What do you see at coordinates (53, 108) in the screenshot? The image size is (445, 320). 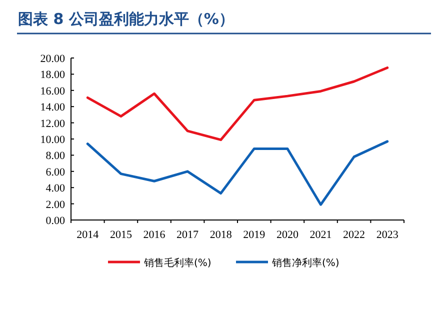 I see `y-tick-label: 14.00` at bounding box center [53, 108].